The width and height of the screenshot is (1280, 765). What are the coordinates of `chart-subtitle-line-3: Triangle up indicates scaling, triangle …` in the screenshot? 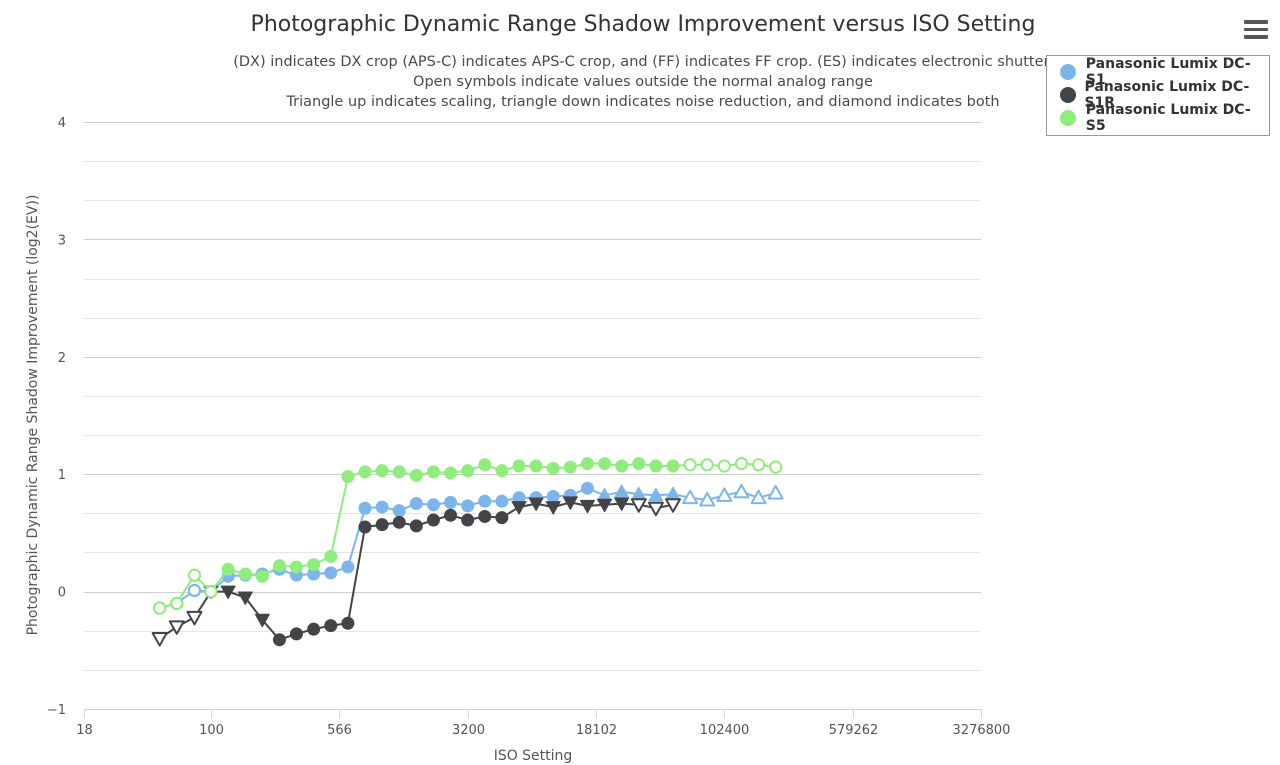 It's located at (643, 102).